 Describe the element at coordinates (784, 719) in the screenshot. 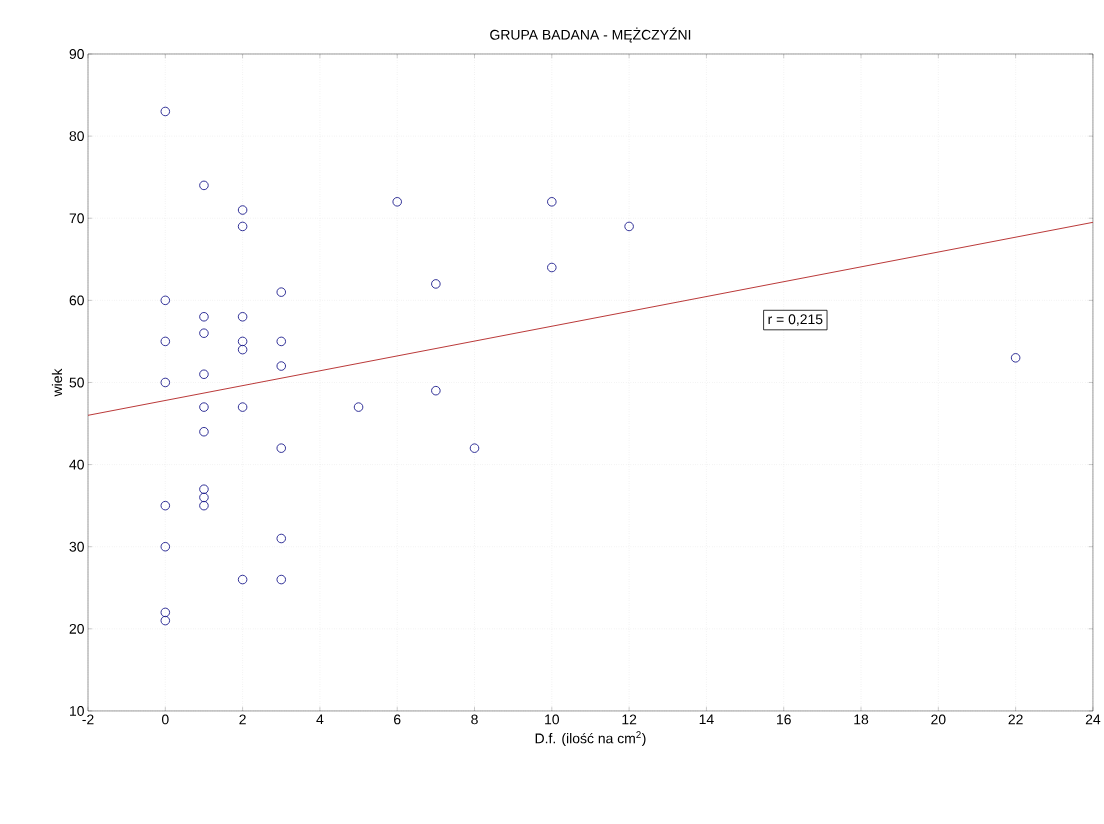

I see `x-tick-label: 16` at that location.